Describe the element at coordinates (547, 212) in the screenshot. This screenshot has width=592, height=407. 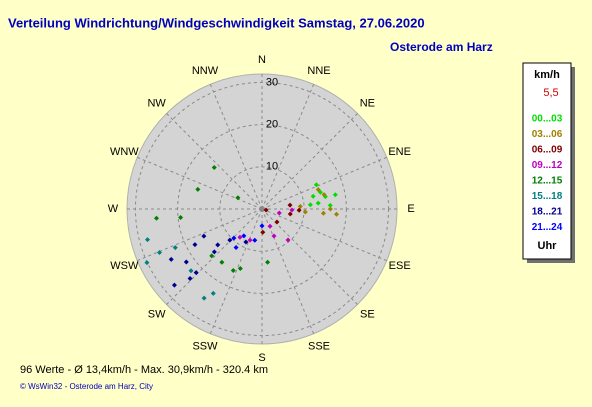
I see `legend-label: 18...21` at that location.